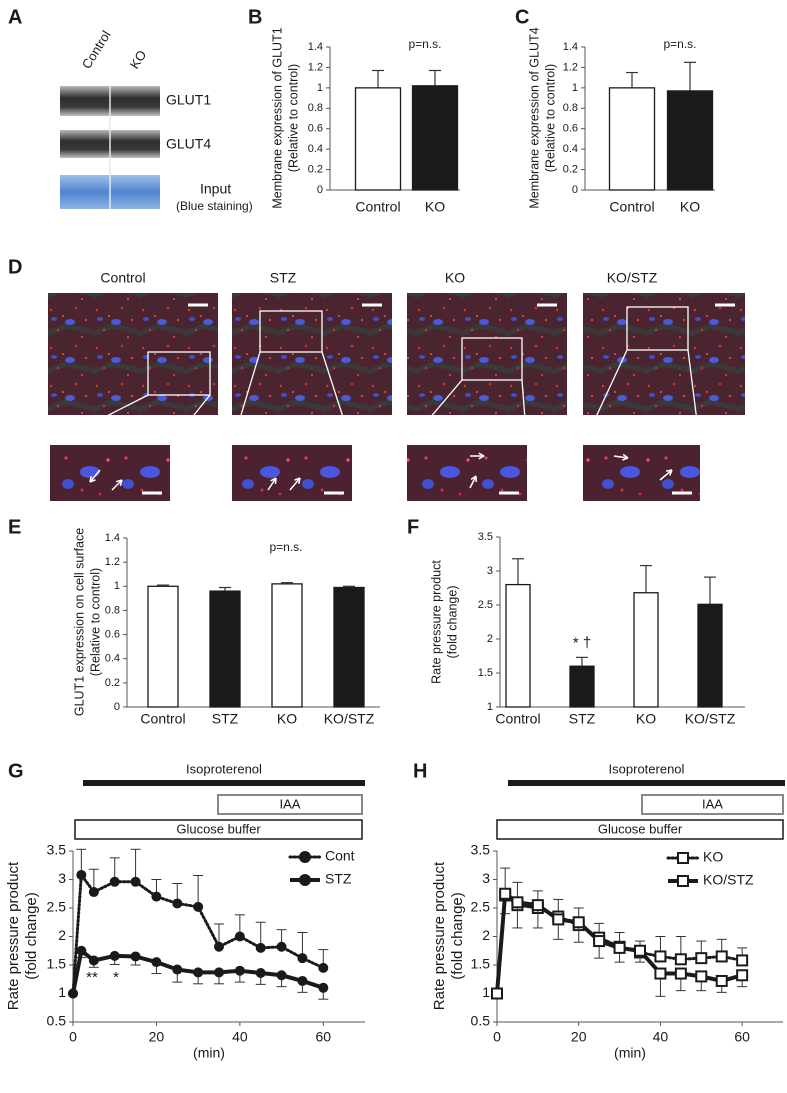 Image resolution: width=787 pixels, height=1093 pixels. I want to click on panel-letter: C, so click(522, 17).